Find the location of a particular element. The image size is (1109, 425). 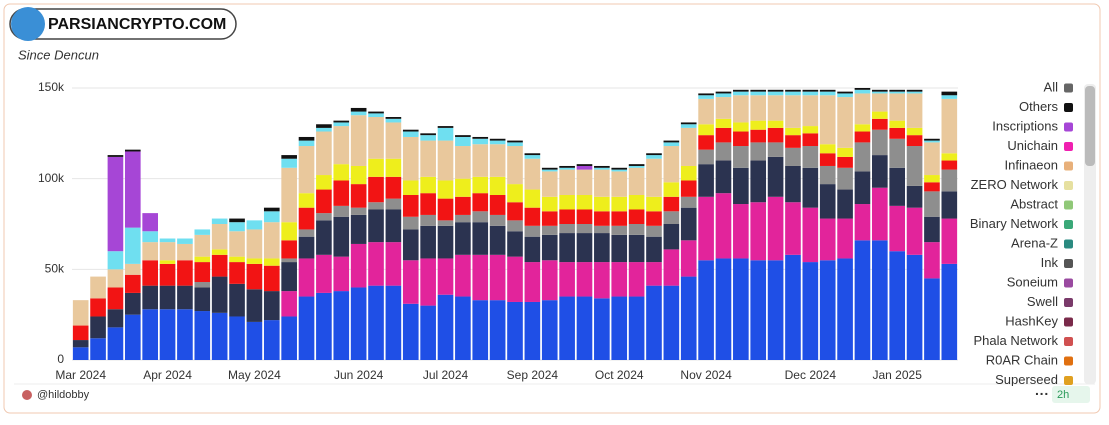

x-tick-label: Dec 2024 is located at coordinates (811, 375).